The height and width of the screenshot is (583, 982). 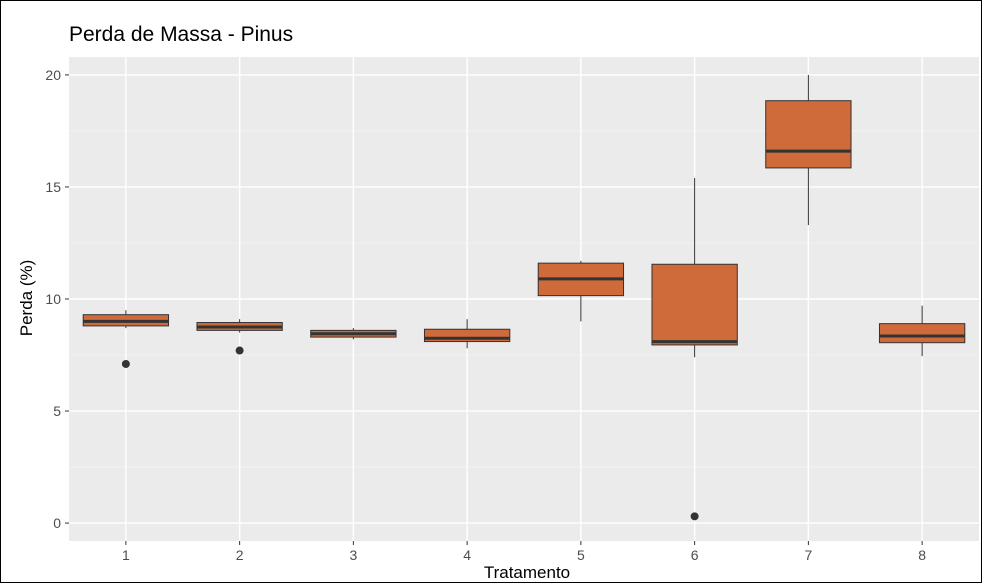 What do you see at coordinates (808, 555) in the screenshot?
I see `x-tick-label: 7` at bounding box center [808, 555].